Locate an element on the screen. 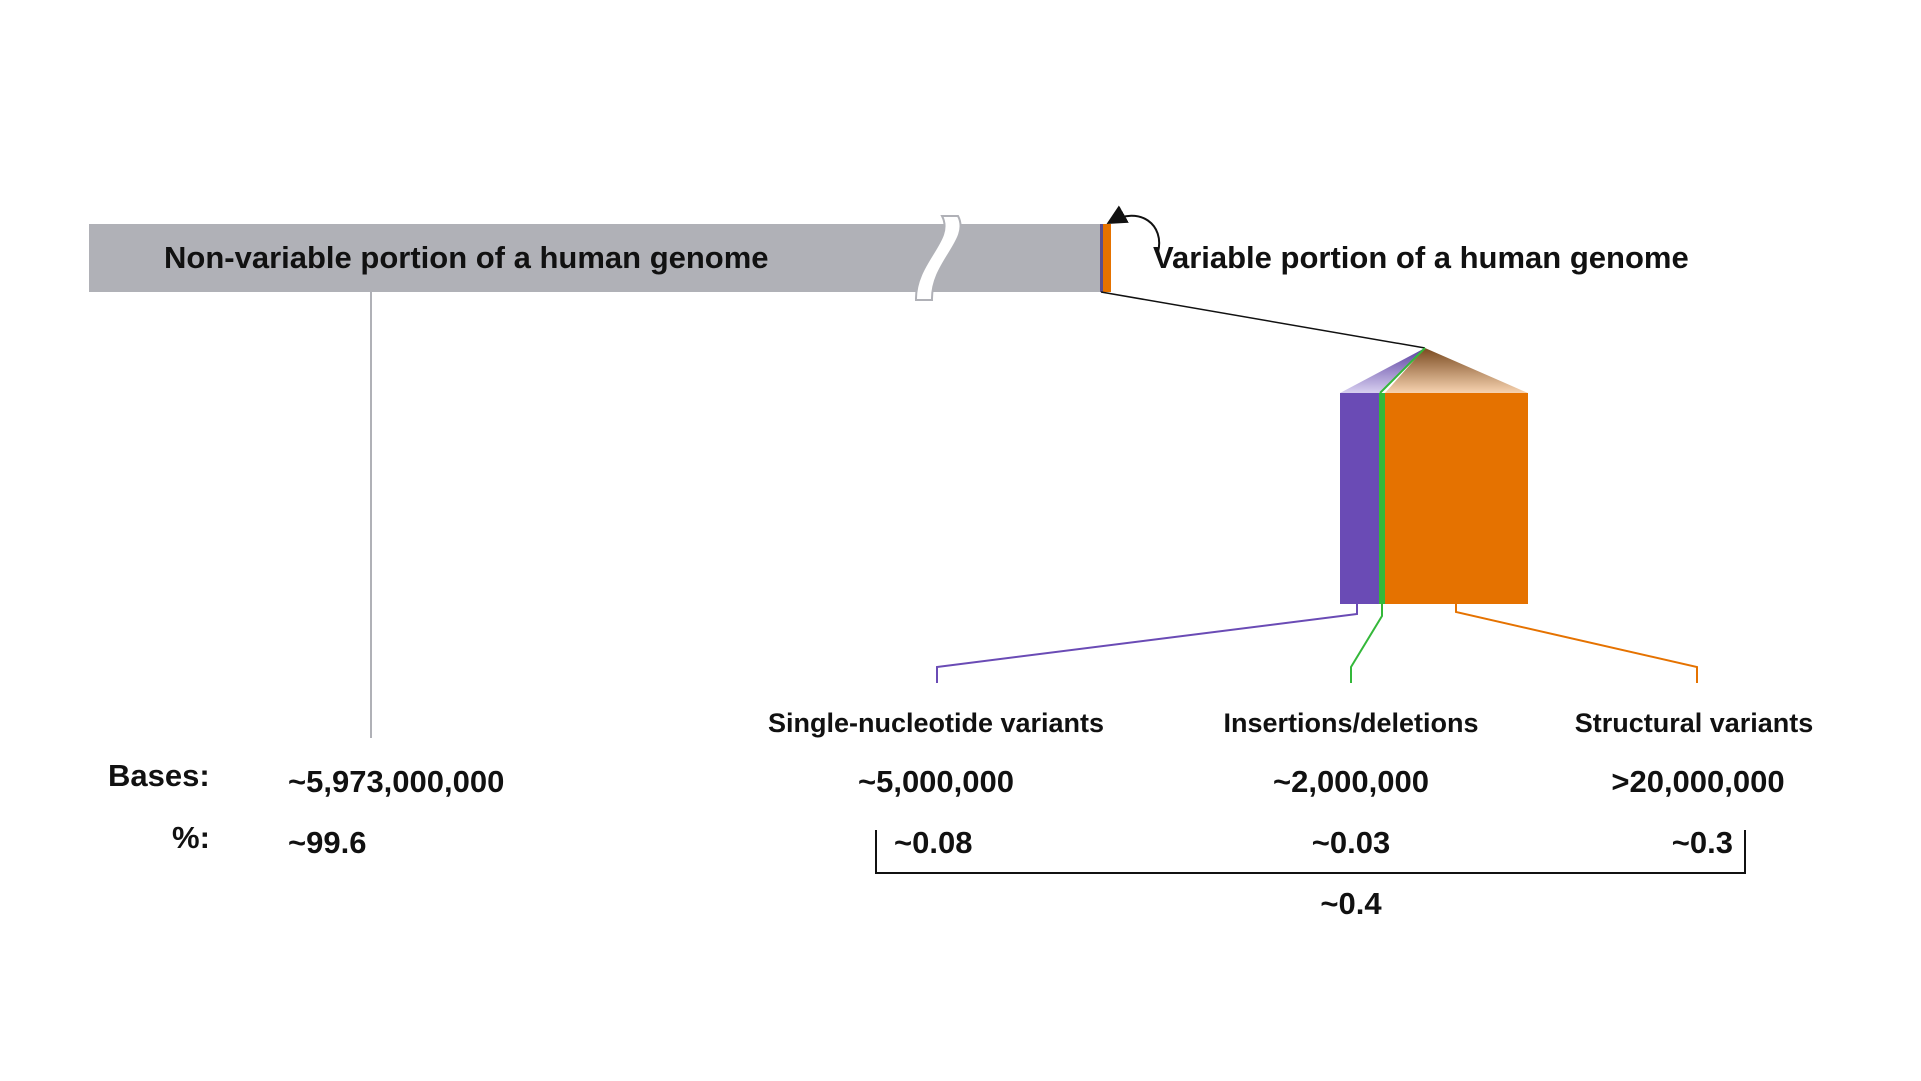 The width and height of the screenshot is (1921, 1081). non-variable-percent: ~99.6 is located at coordinates (327, 842).